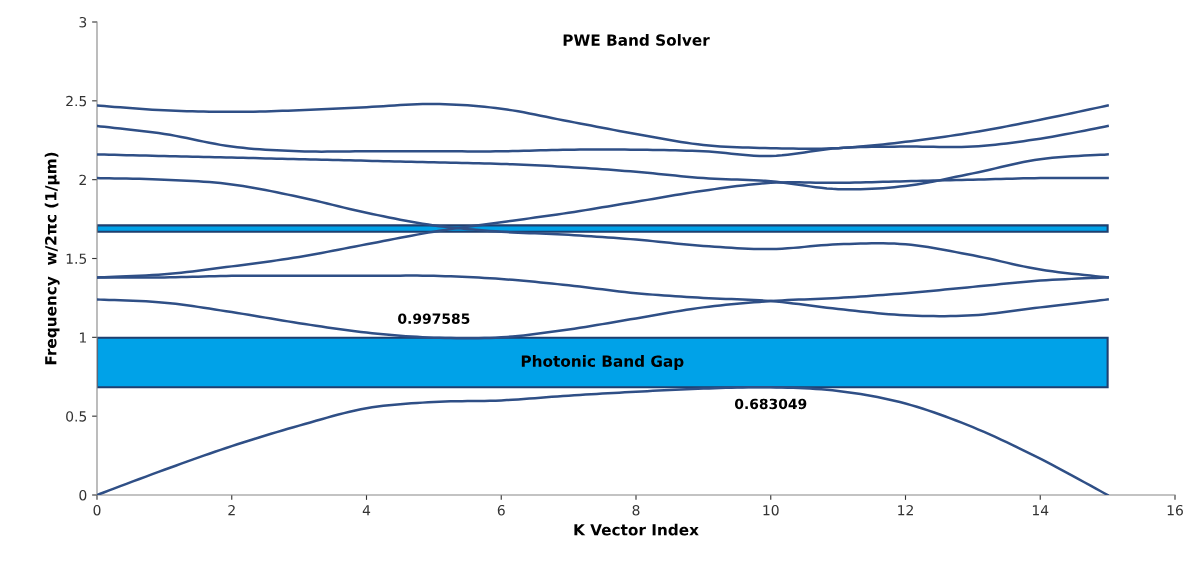 This screenshot has width=1203, height=581. Describe the element at coordinates (97, 510) in the screenshot. I see `x-tick-label: 0` at that location.